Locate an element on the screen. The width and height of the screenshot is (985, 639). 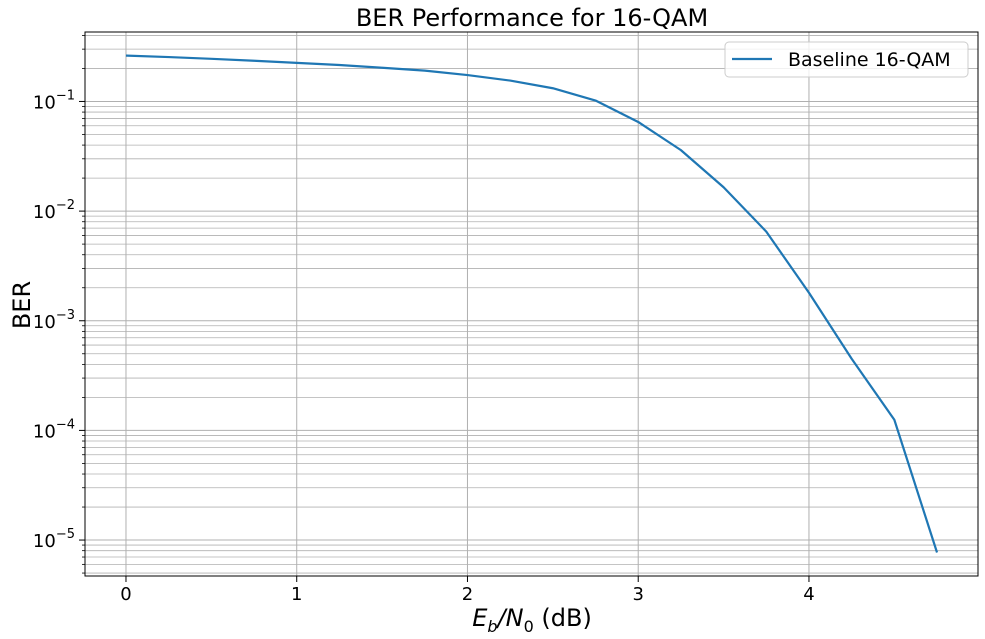
x-tick-label: 2 is located at coordinates (467, 594).